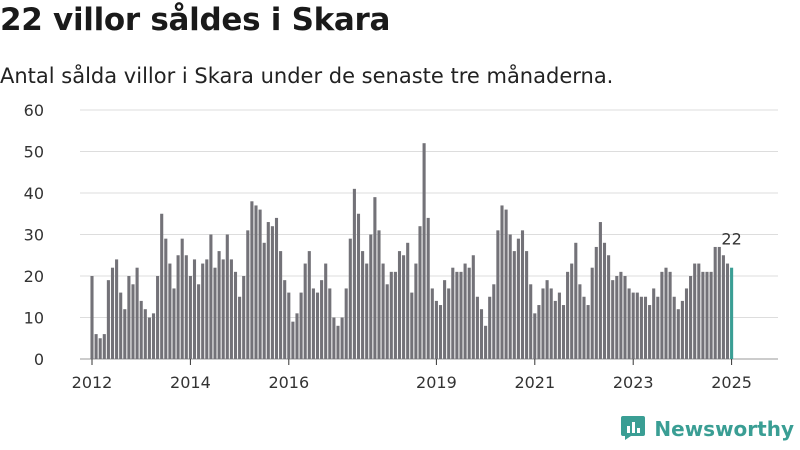 The height and width of the screenshot is (450, 800). I want to click on y-tick-label: 60, so click(34, 110).